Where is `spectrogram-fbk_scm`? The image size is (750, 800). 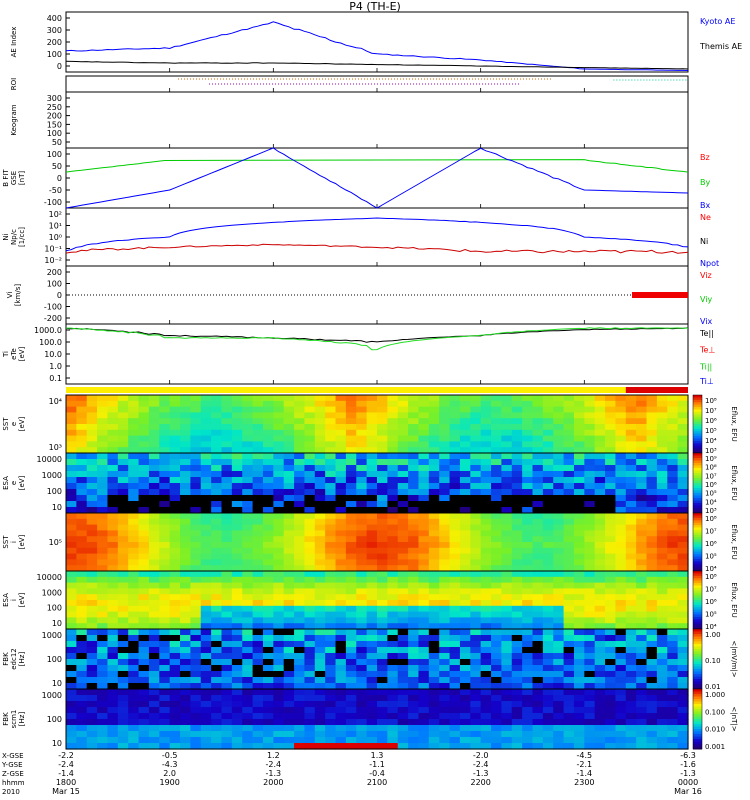
spectrogram-fbk_scm is located at coordinates (377, 719).